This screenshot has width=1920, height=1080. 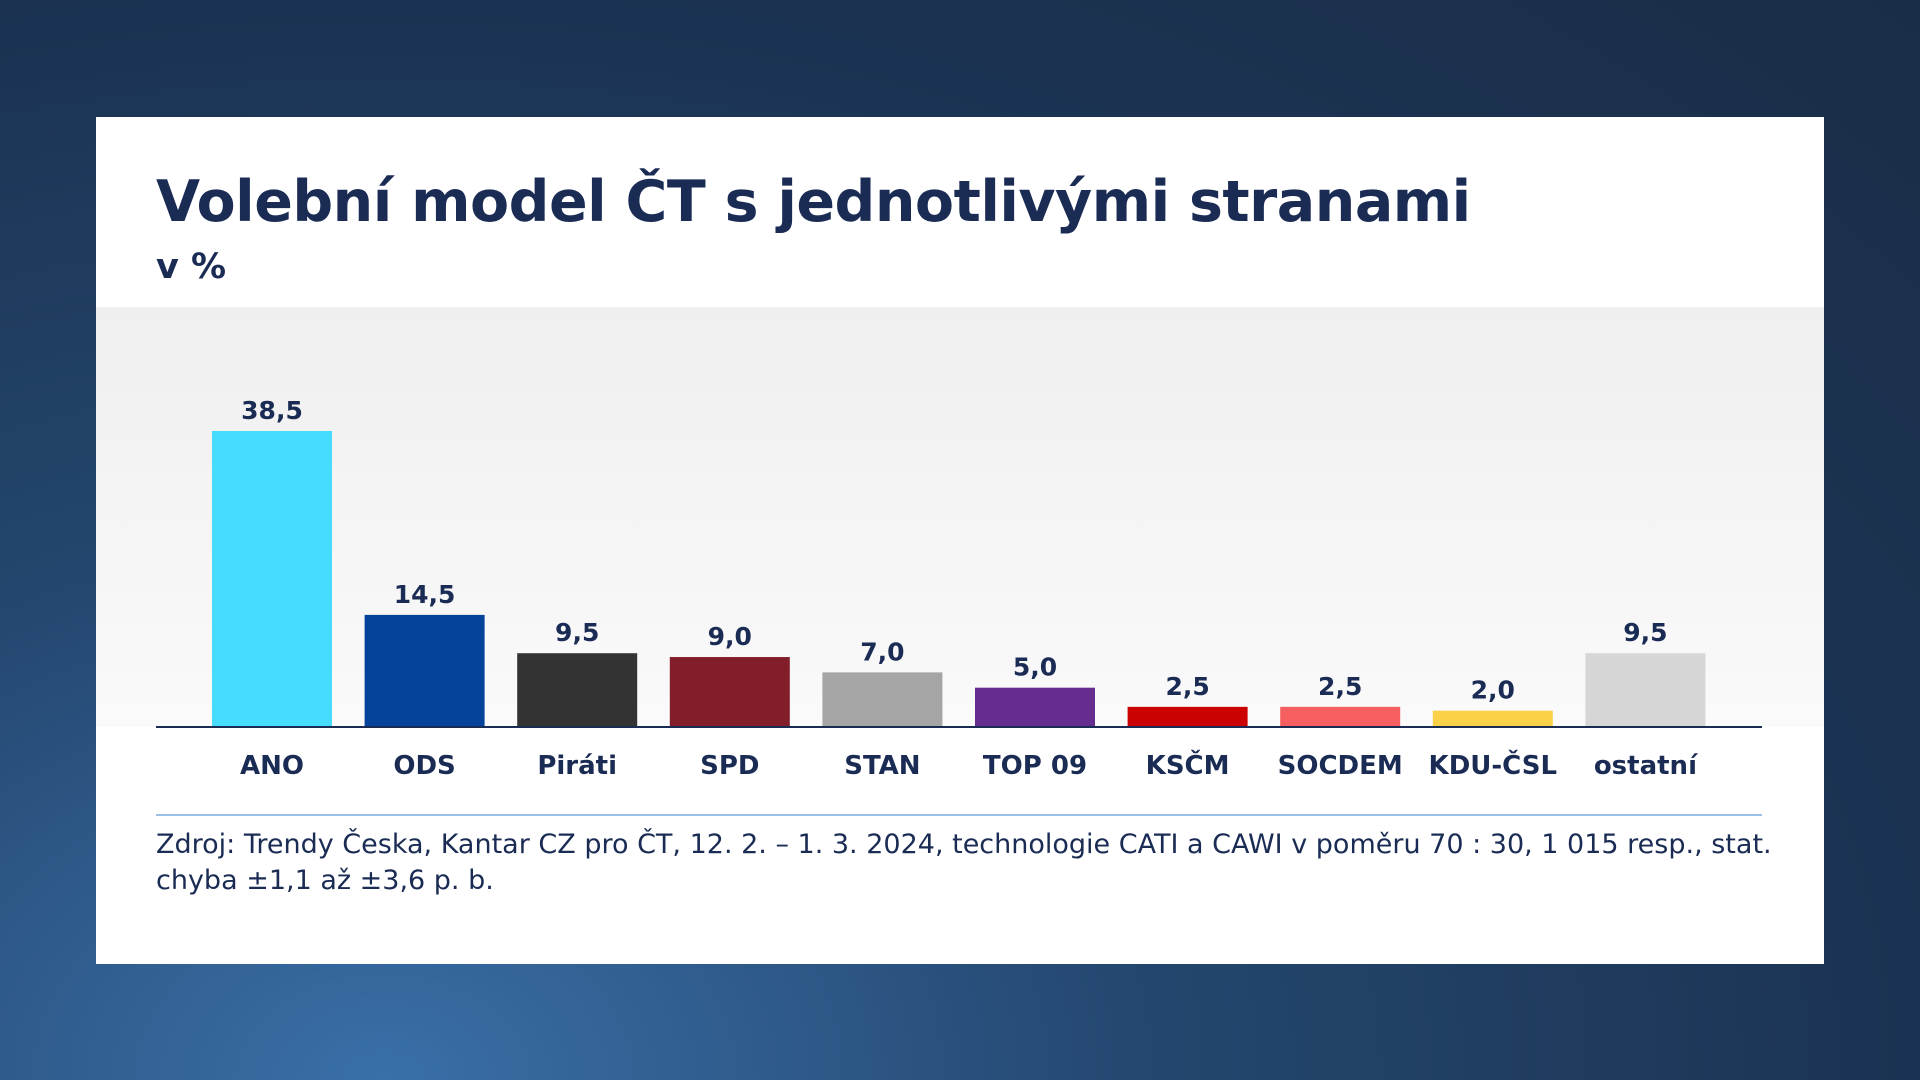 What do you see at coordinates (577, 632) in the screenshot?
I see `value-label-pirati: 9,5` at bounding box center [577, 632].